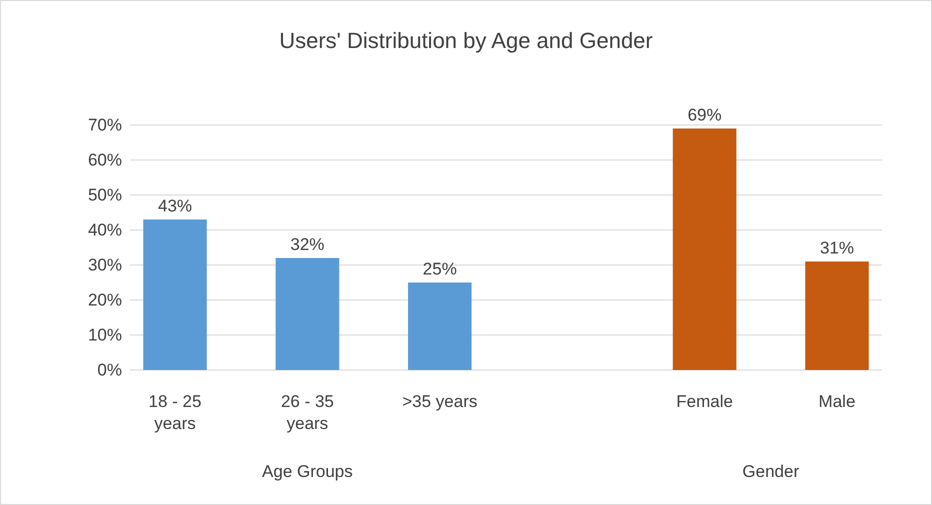  What do you see at coordinates (771, 471) in the screenshot?
I see `text: Gender` at bounding box center [771, 471].